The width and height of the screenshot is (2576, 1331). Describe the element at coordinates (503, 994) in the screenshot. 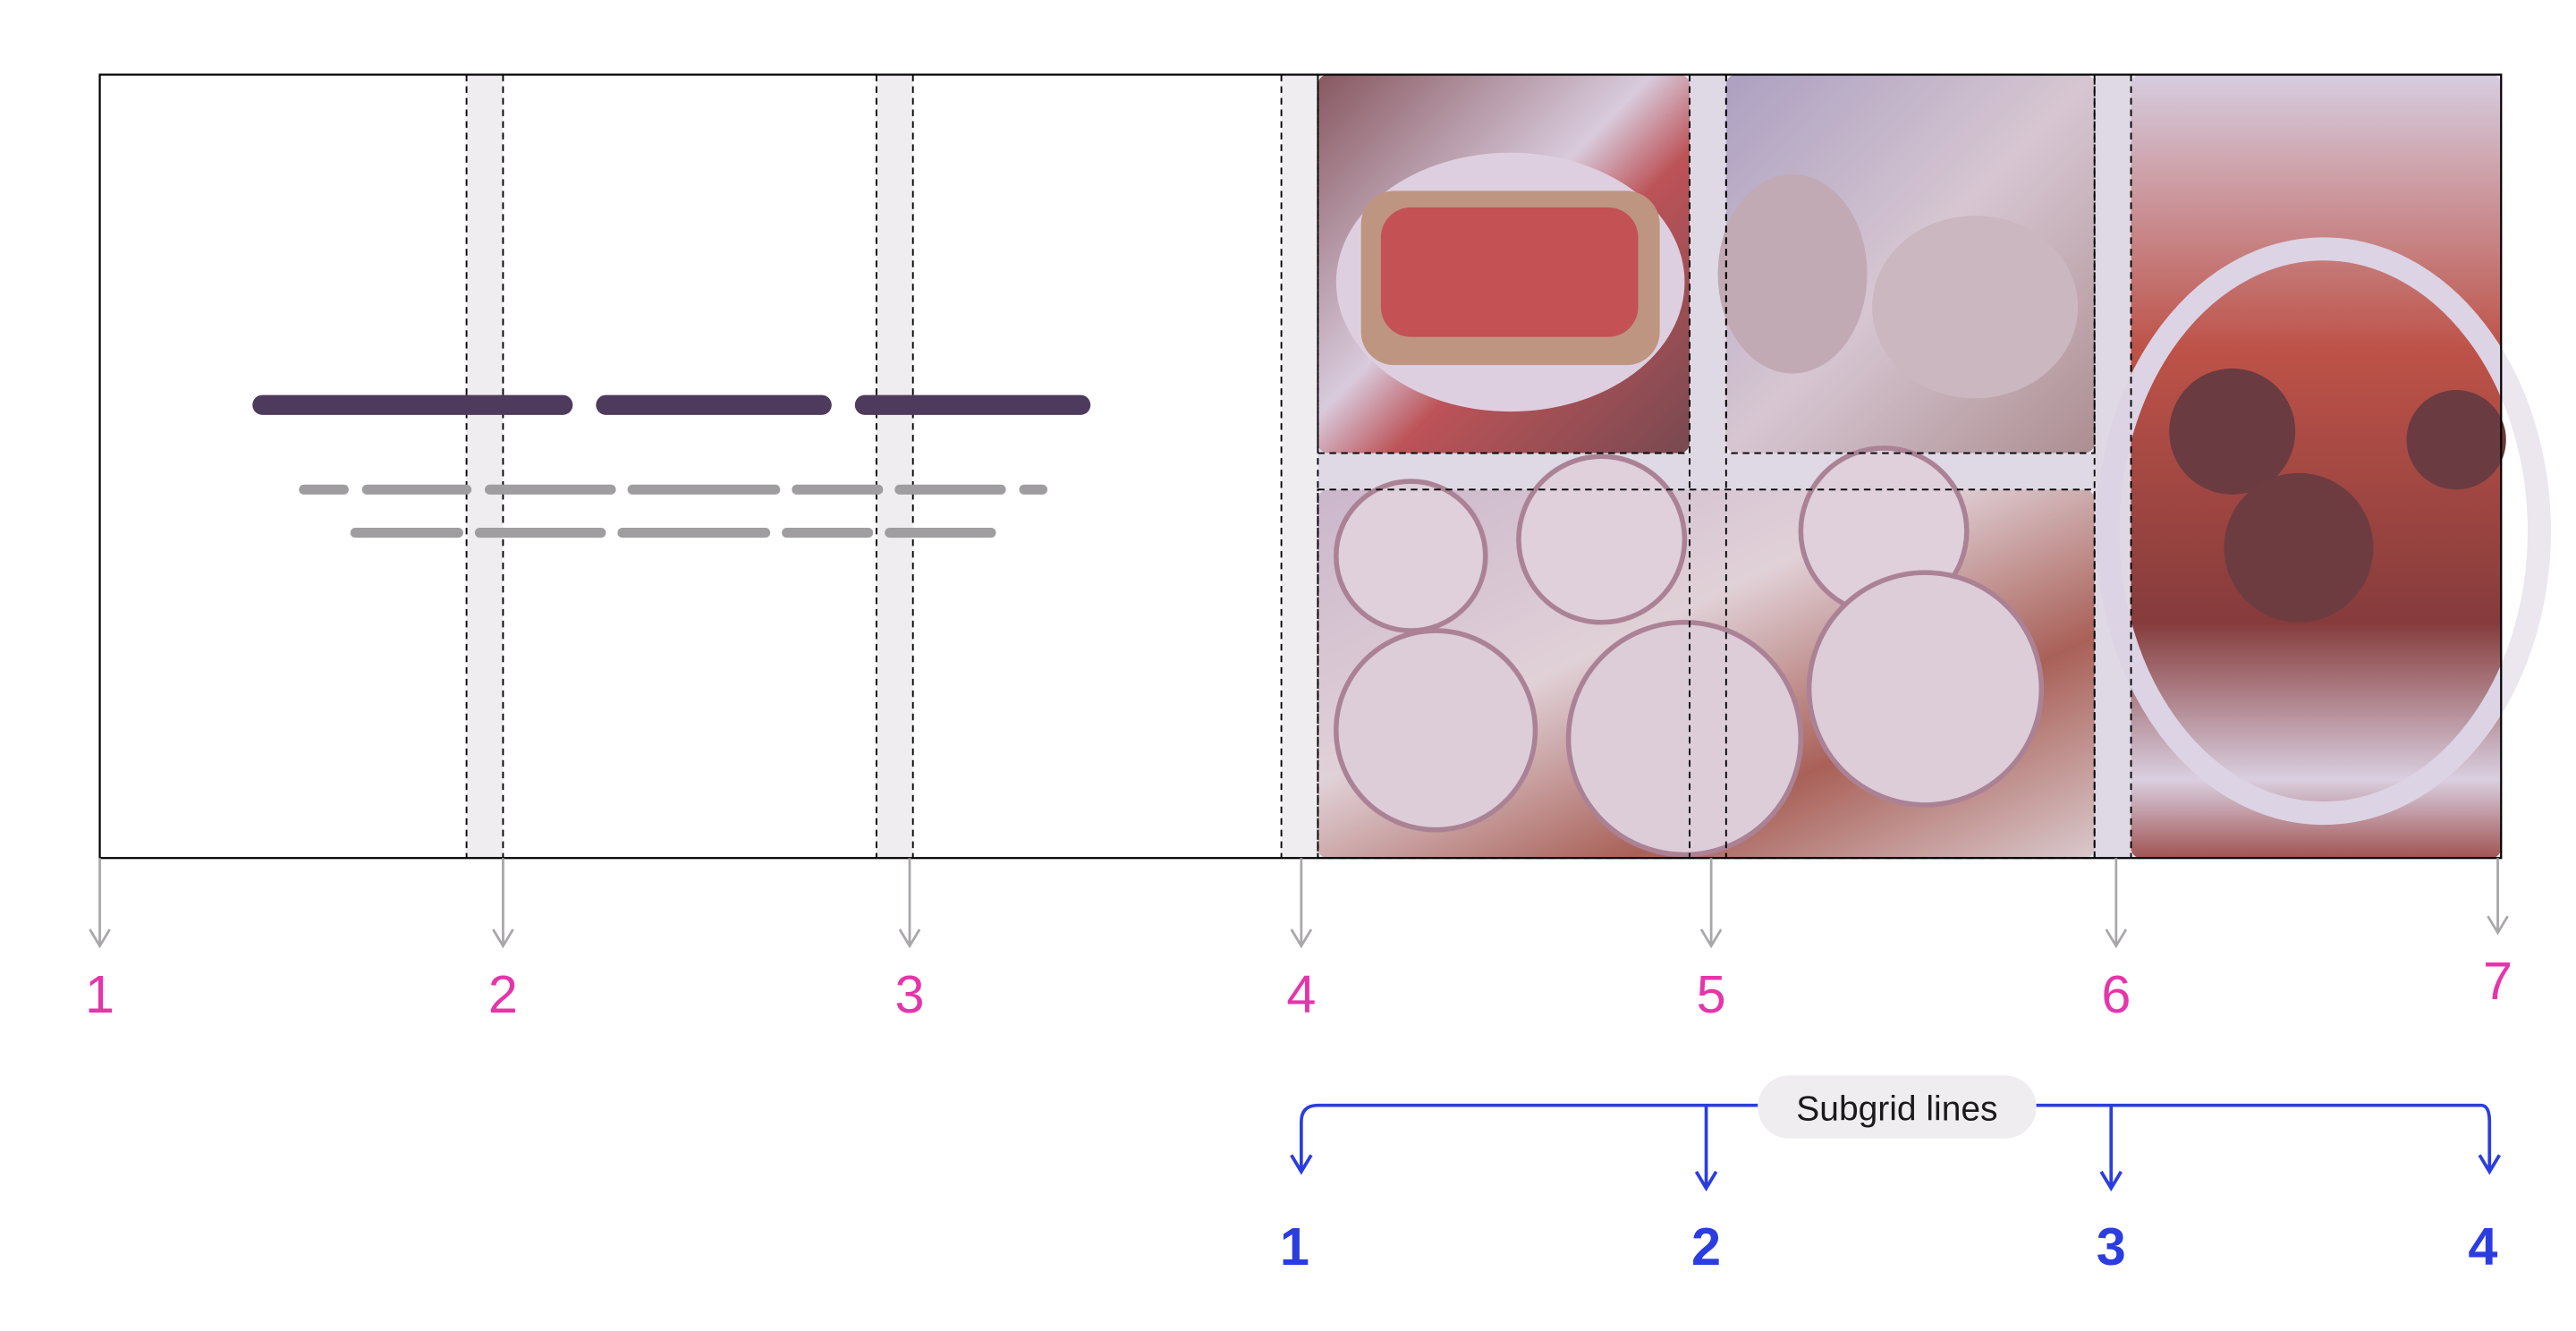

I see `grid-line-number: 2` at that location.